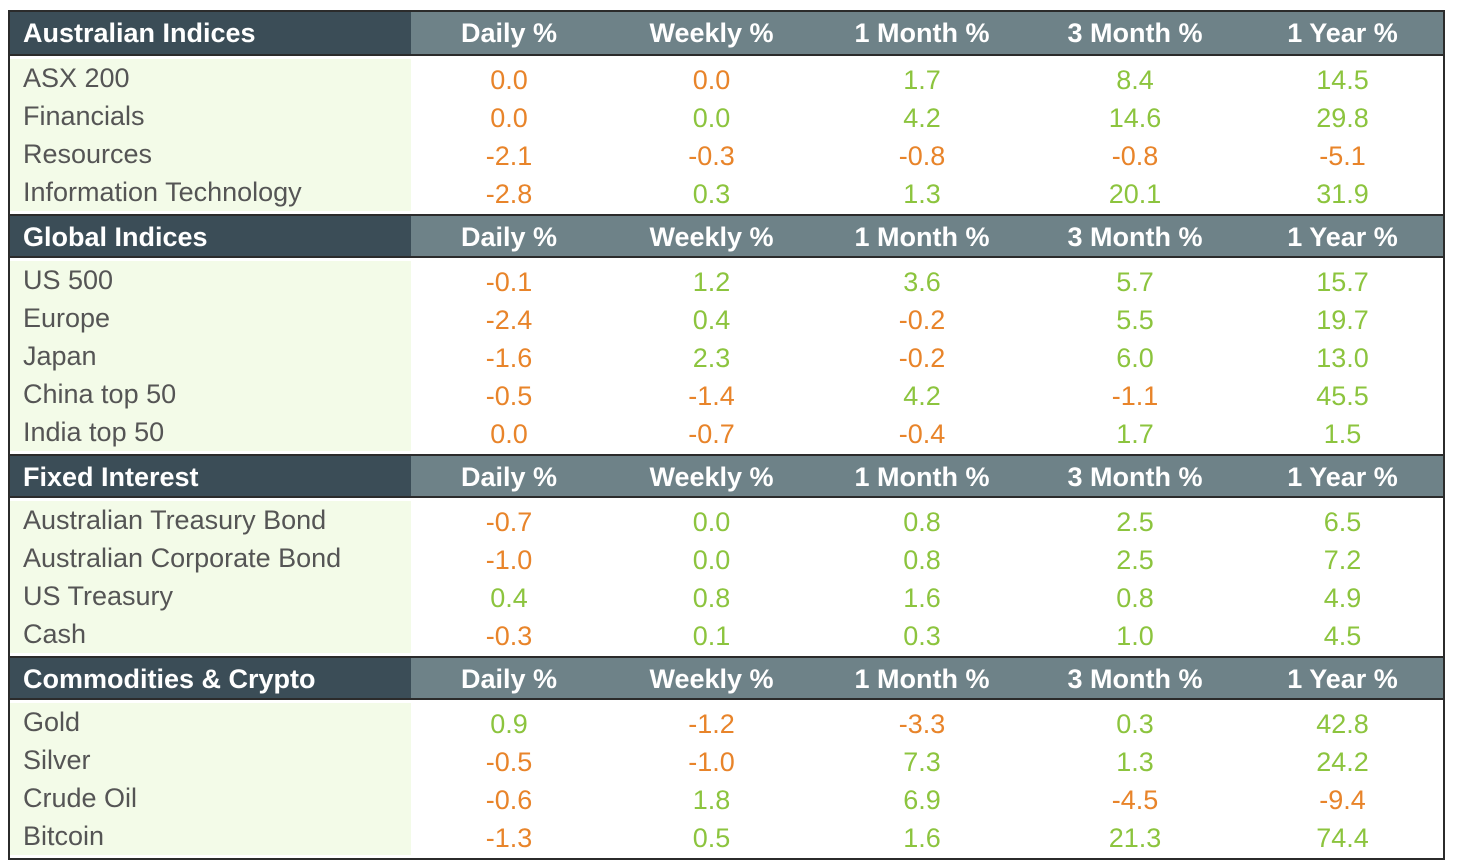  I want to click on performance-value: -1.1, so click(1135, 396).